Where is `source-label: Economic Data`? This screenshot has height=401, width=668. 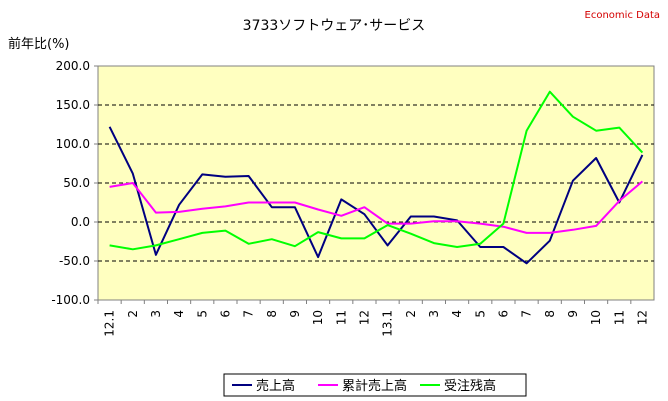 source-label: Economic Data is located at coordinates (622, 15).